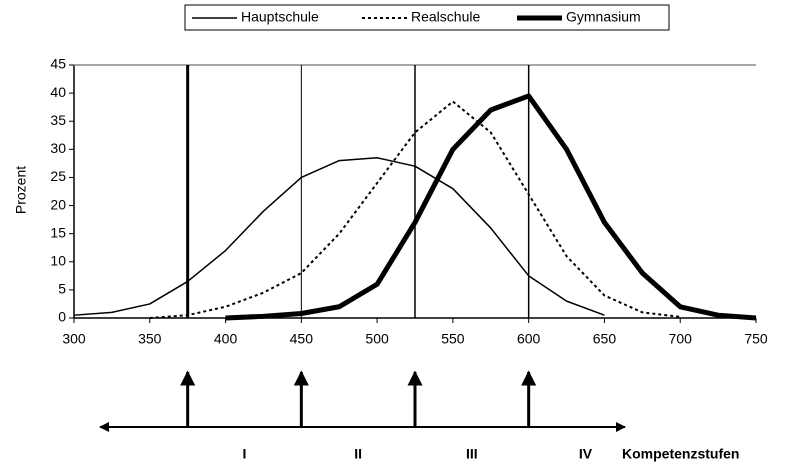 The width and height of the screenshot is (787, 473). What do you see at coordinates (58, 232) in the screenshot?
I see `y-tick-label: 15` at bounding box center [58, 232].